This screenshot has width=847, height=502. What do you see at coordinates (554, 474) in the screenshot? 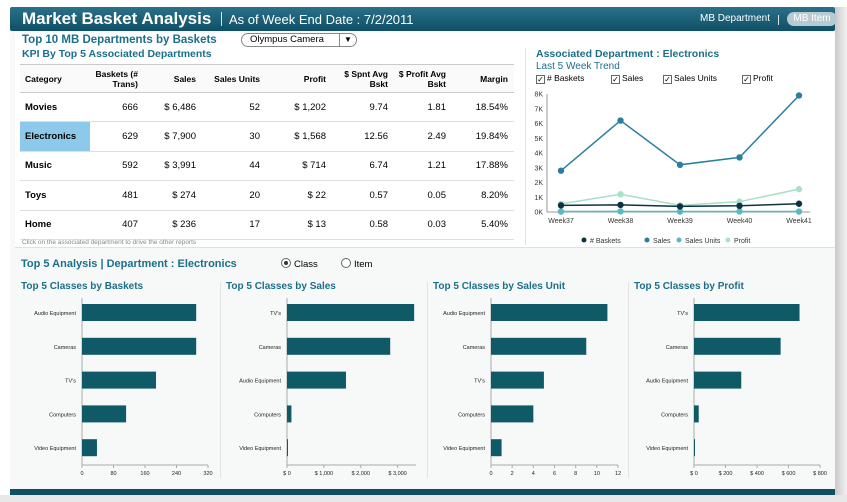
I see `x-tick-label: 6` at bounding box center [554, 474].